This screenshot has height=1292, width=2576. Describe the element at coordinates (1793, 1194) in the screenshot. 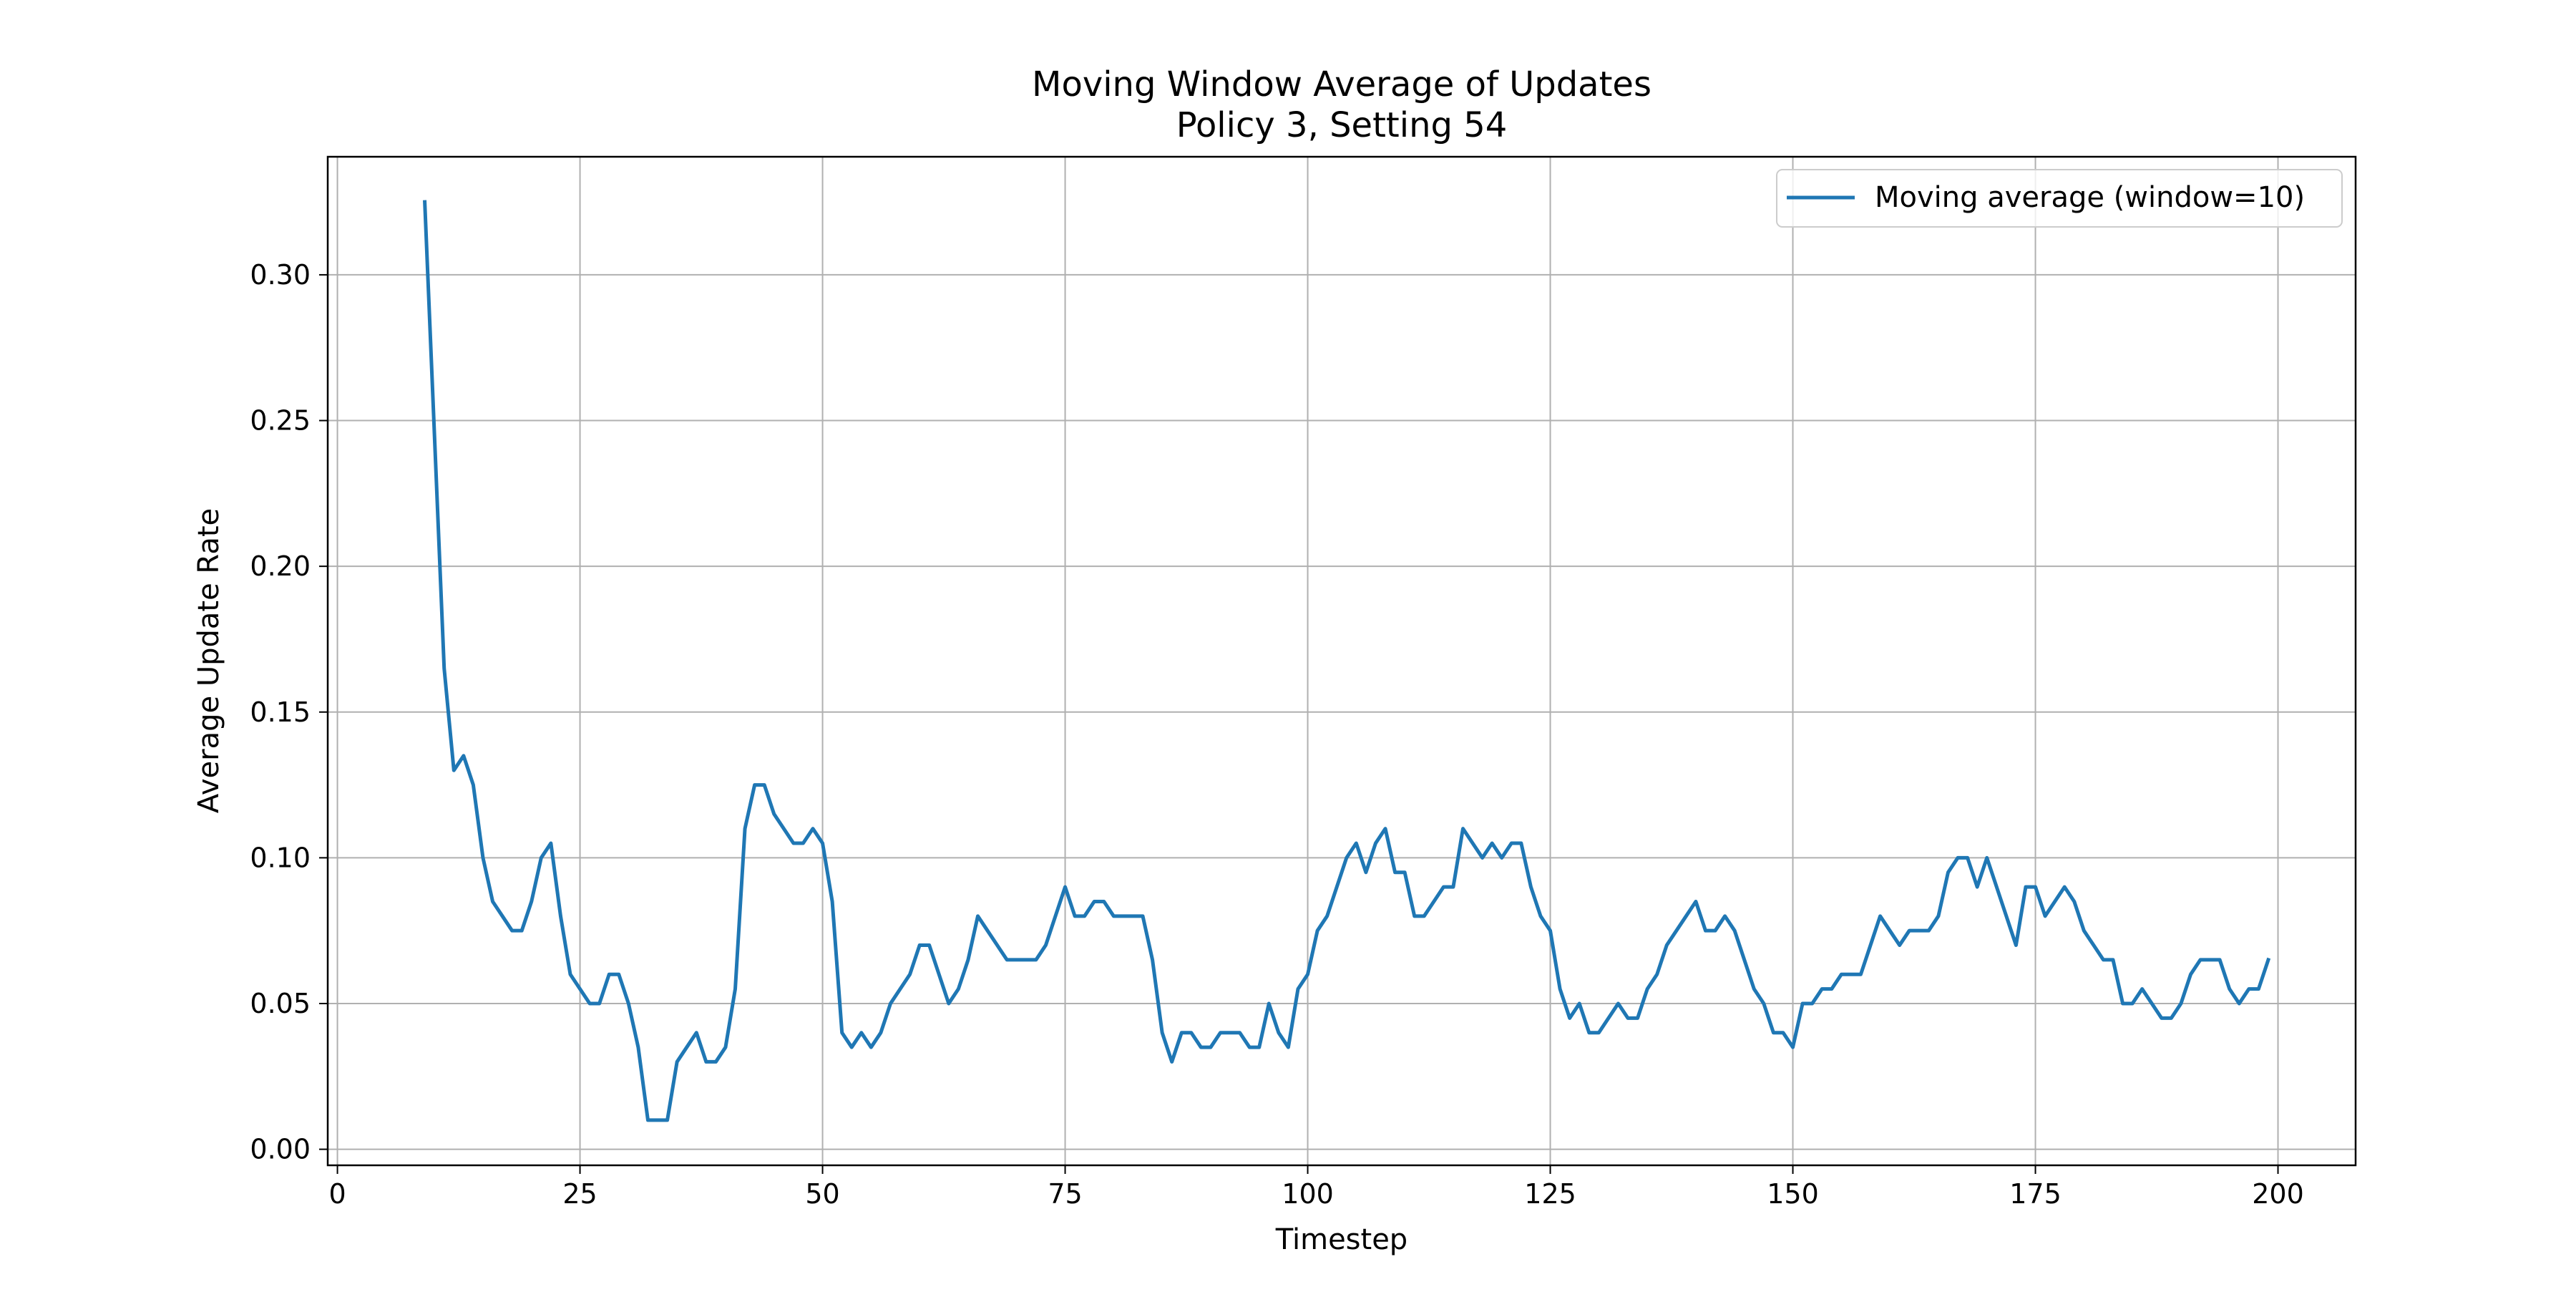

I see `x-tick-label: 150` at that location.